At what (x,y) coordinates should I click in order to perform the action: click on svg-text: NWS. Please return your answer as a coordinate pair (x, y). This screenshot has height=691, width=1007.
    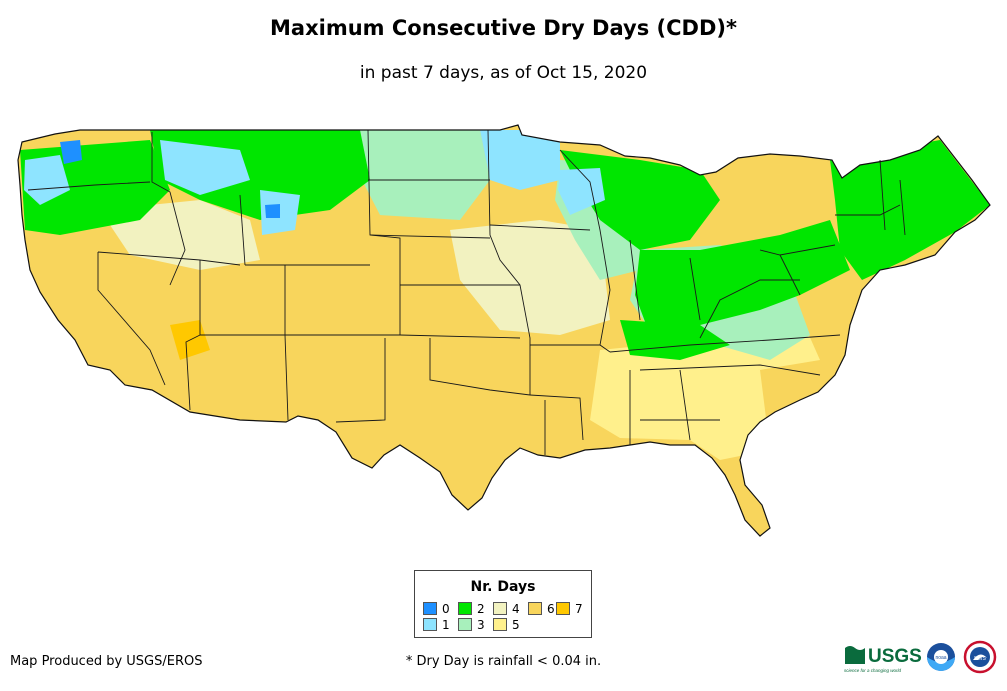
    Looking at the image, I should click on (980, 659).